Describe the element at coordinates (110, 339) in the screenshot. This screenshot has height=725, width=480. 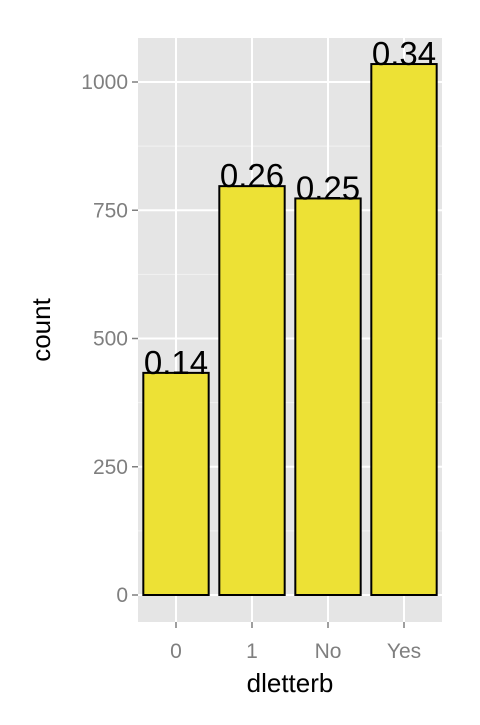
I see `y-tick-label: 500` at that location.